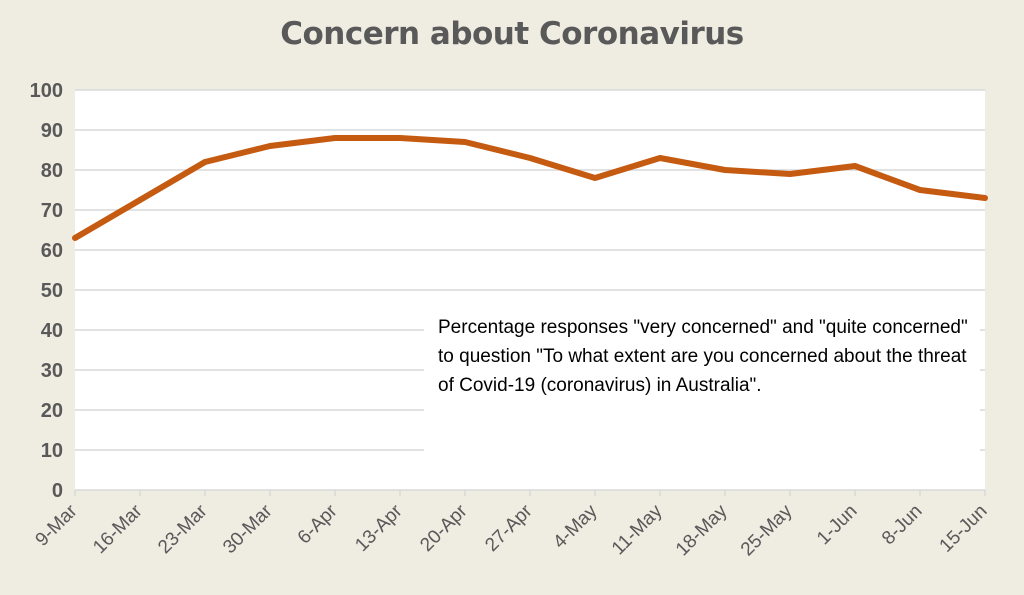  What do you see at coordinates (52, 291) in the screenshot?
I see `y-tick-label: 50` at bounding box center [52, 291].